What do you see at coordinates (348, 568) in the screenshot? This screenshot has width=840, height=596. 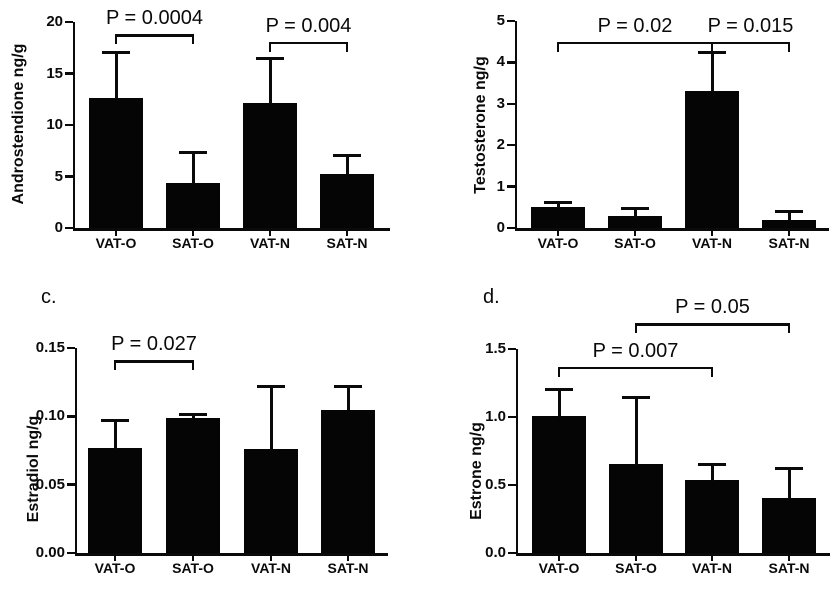 I see `category-label: SAT-N` at bounding box center [348, 568].